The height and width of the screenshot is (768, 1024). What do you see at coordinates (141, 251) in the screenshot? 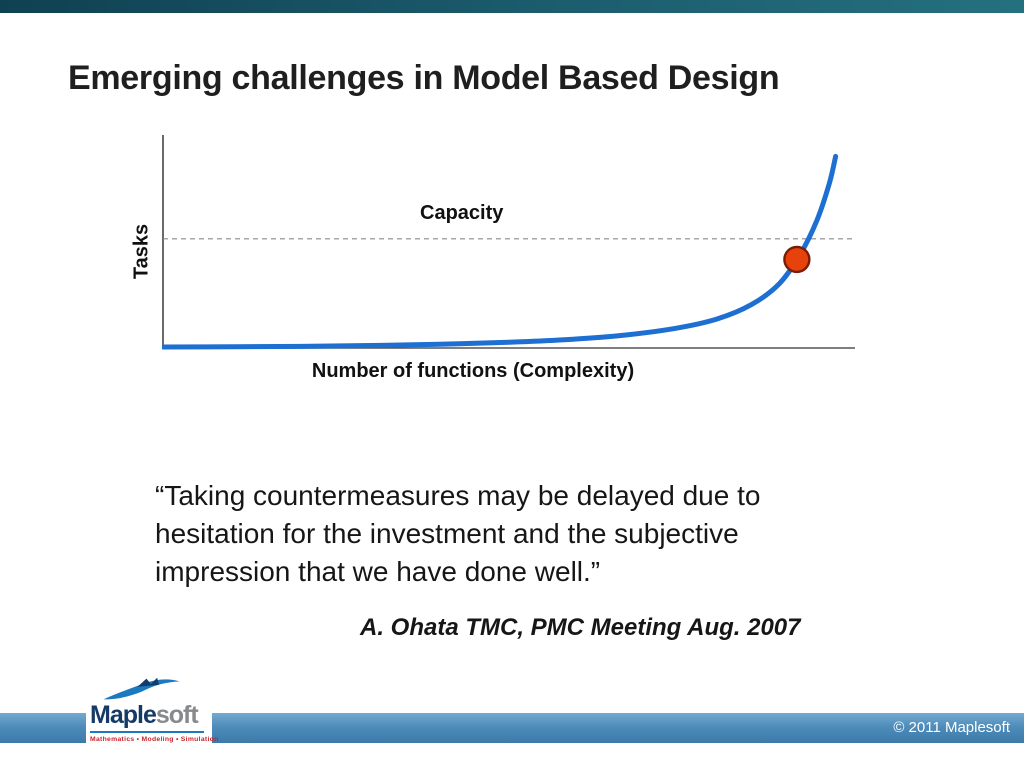
I see `y-axis-label: Tasks` at bounding box center [141, 251].